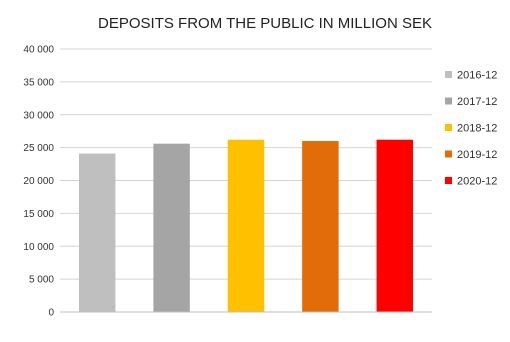 This screenshot has width=510, height=342. Describe the element at coordinates (38, 82) in the screenshot. I see `y-tick-label: 35 000` at that location.